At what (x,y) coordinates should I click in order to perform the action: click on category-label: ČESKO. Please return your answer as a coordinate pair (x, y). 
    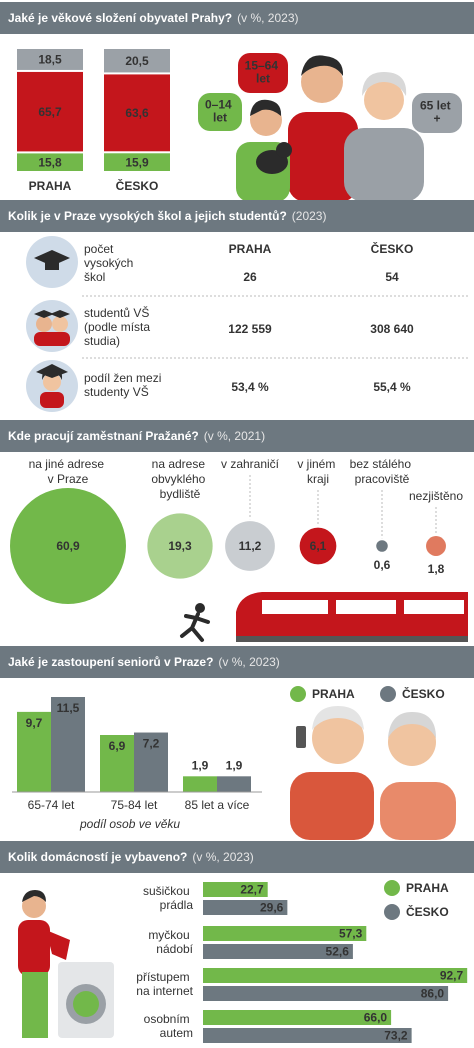
    Looking at the image, I should click on (137, 185).